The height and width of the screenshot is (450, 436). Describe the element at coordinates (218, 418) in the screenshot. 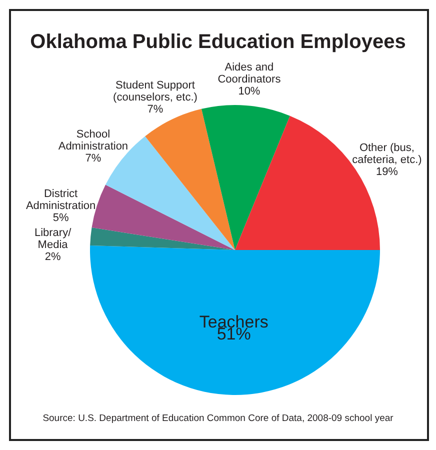

I see `source-note: Source: U.S. Department of Education Common Core of Data, 2008-09 school year` at that location.